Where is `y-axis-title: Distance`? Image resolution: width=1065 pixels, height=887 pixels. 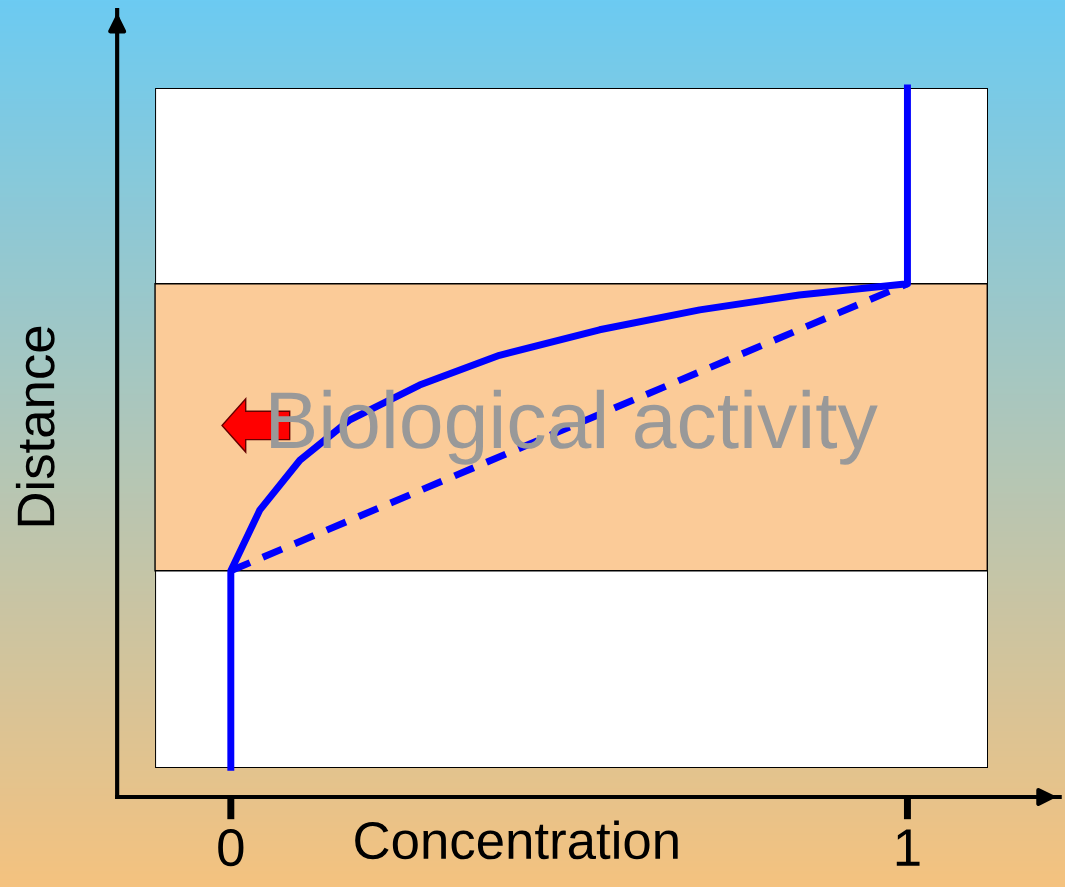 y-axis-title: Distance is located at coordinates (35, 426).